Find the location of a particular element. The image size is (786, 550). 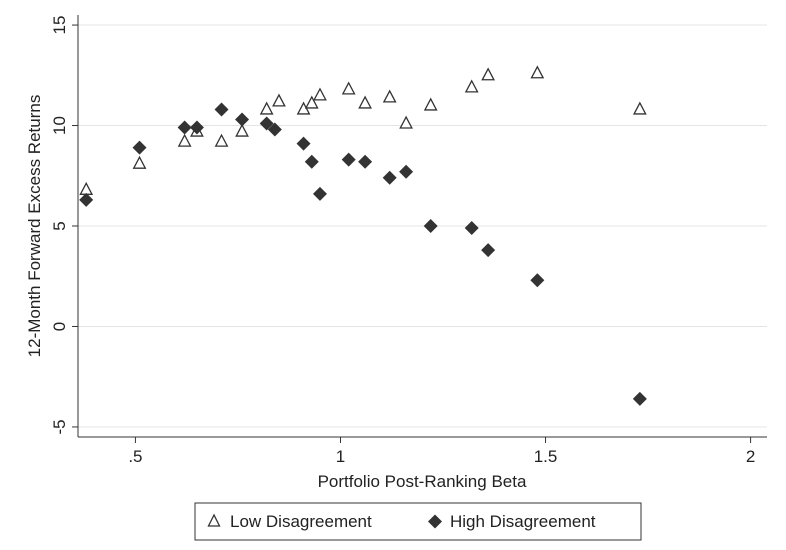

y-tick-label: 10 is located at coordinates (59, 125).